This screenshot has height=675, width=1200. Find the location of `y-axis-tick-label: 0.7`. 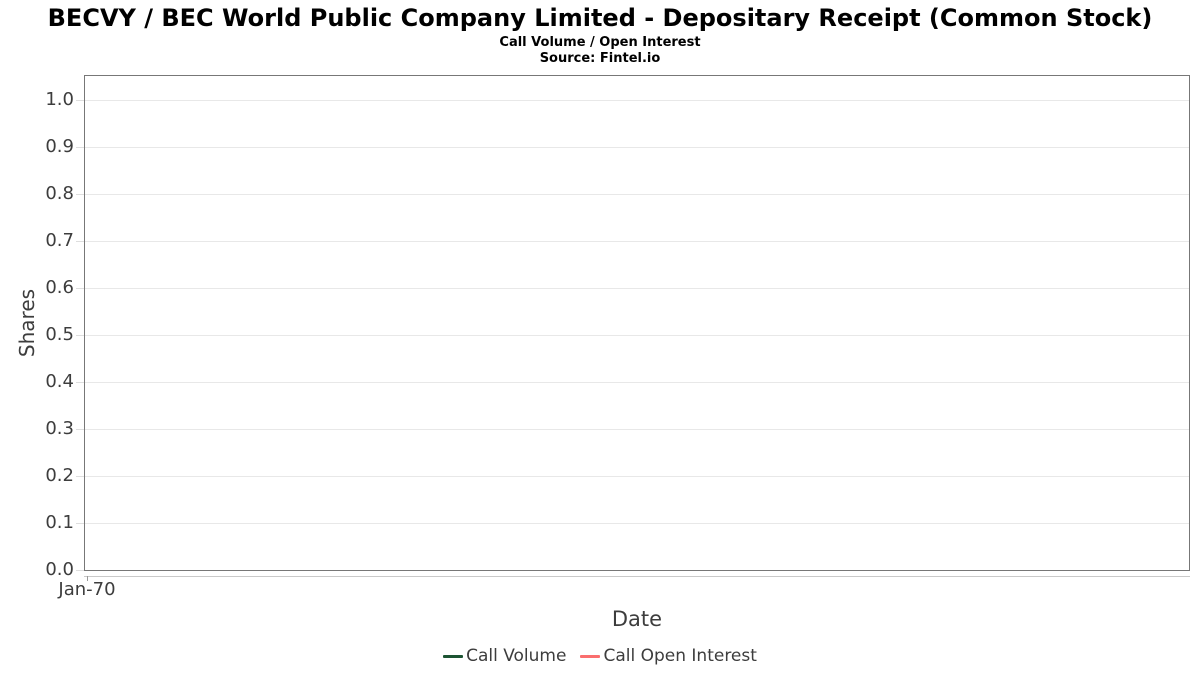

y-axis-tick-label: 0.7 is located at coordinates (59, 240).